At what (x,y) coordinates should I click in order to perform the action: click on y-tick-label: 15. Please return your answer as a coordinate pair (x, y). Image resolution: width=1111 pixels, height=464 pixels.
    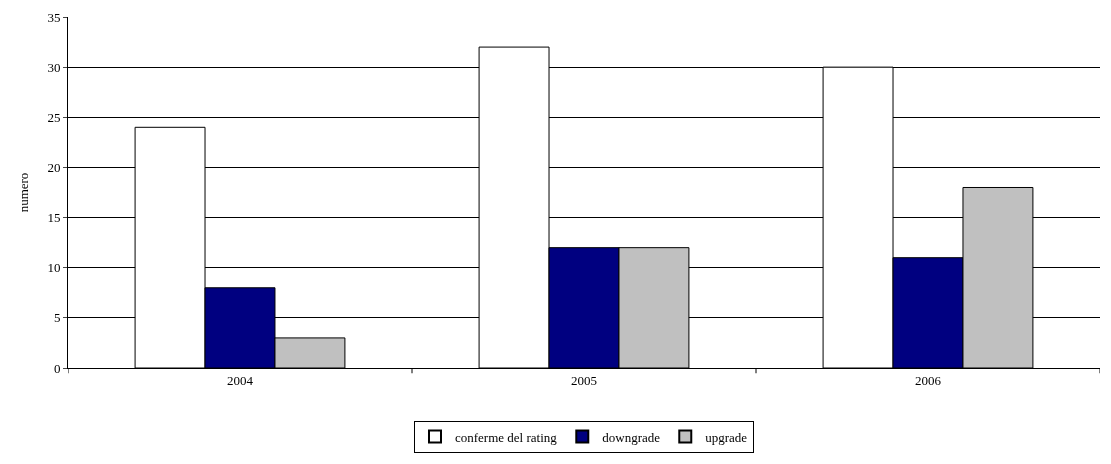
    Looking at the image, I should click on (54, 218).